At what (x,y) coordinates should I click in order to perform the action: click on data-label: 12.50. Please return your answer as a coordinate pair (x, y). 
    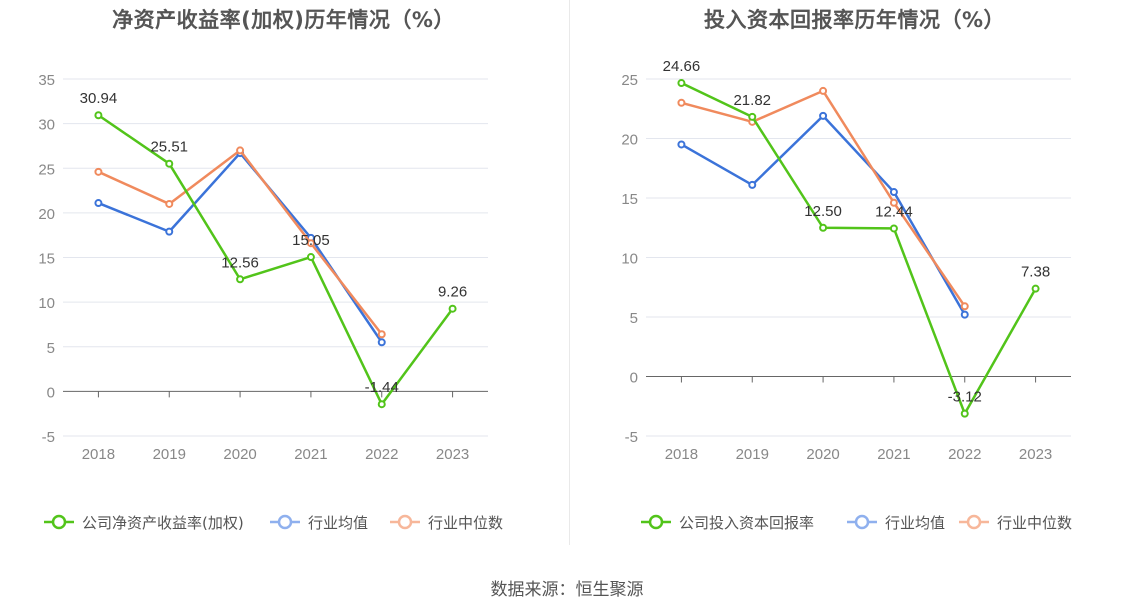
    Looking at the image, I should click on (823, 211).